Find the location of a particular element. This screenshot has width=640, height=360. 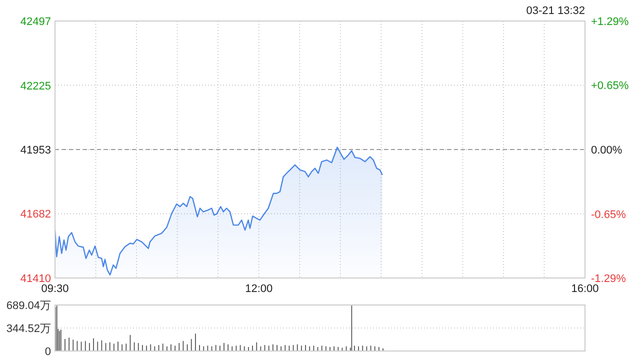

y-tick-label: 344.52万 is located at coordinates (28, 329).